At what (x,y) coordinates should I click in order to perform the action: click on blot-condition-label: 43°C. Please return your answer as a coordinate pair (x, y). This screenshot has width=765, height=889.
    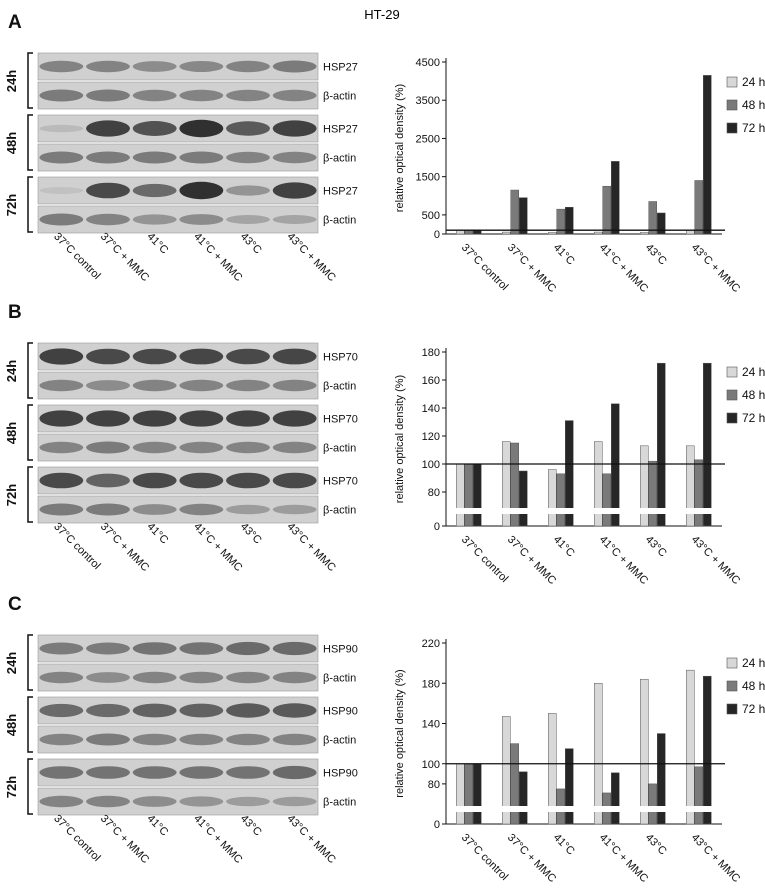
    Looking at the image, I should click on (251, 244).